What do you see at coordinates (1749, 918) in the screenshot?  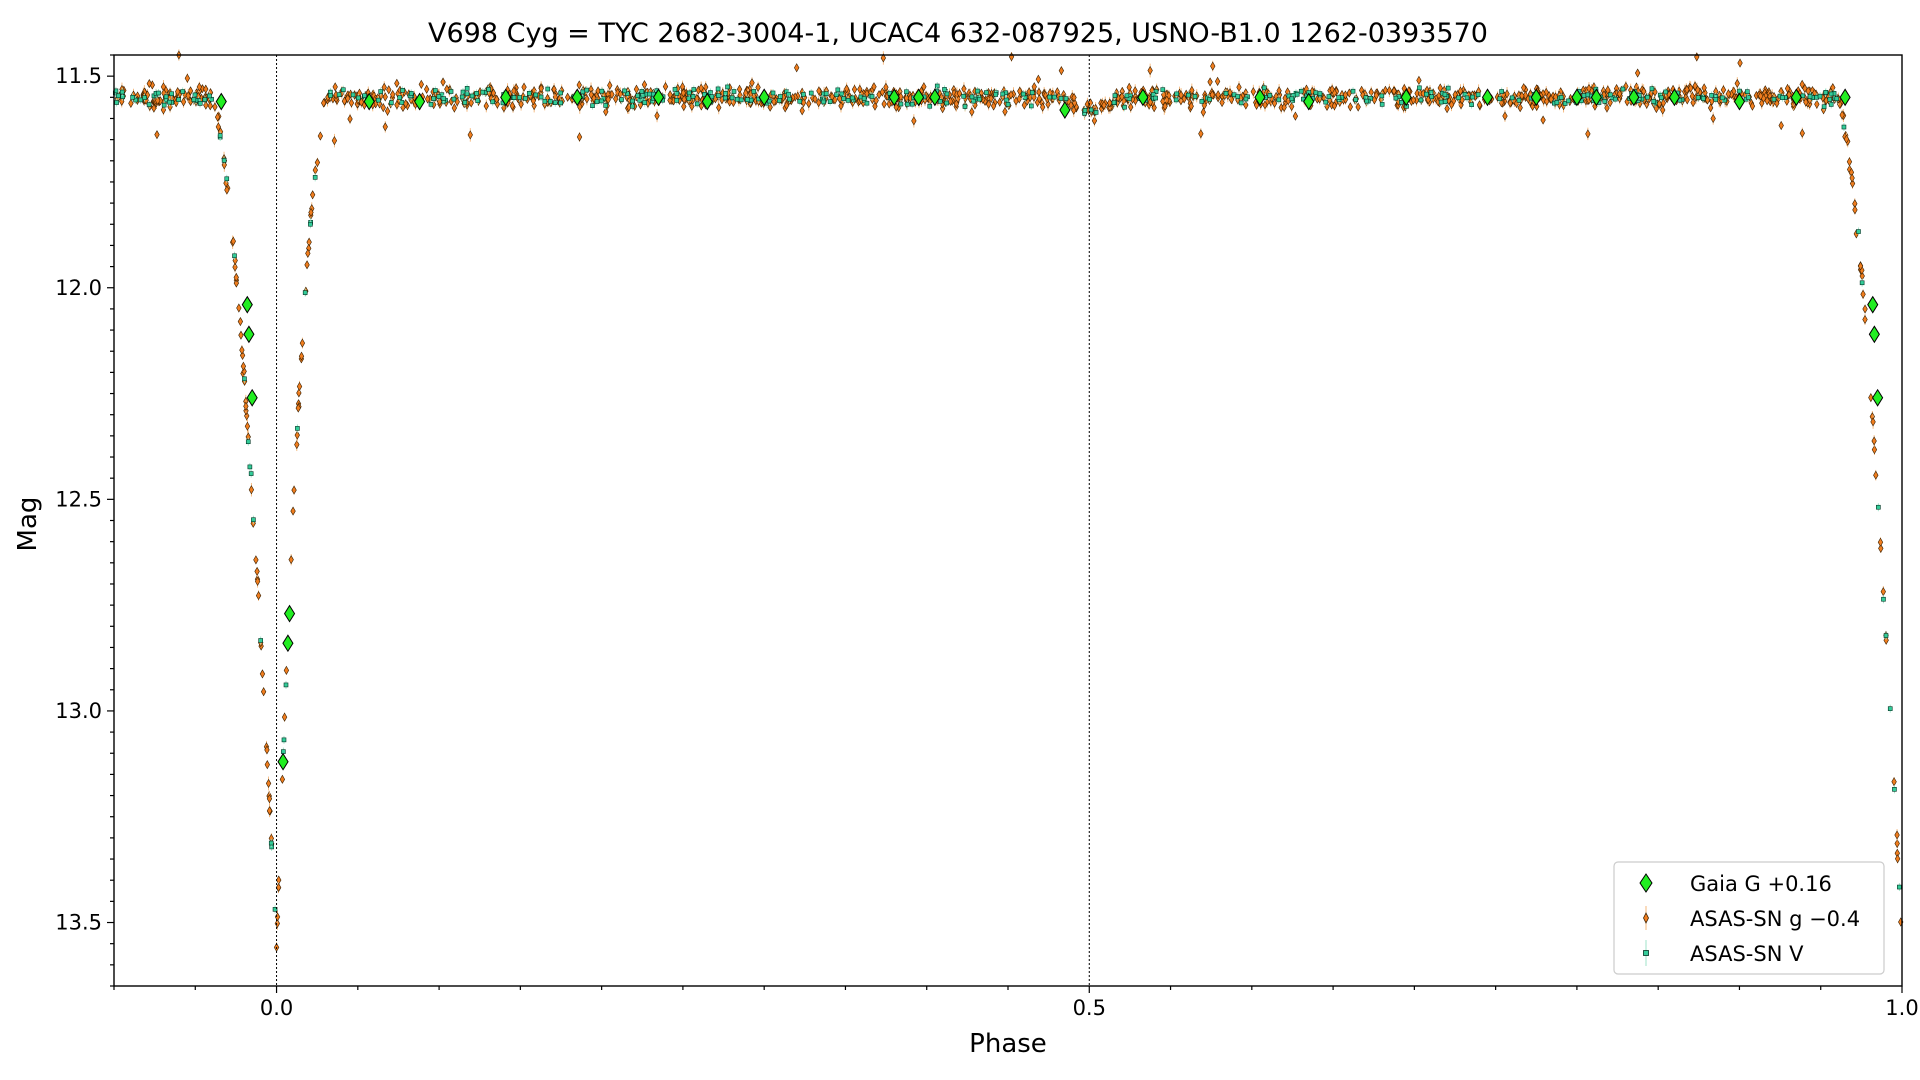 I see `legend: Gaia G +0.16 ASAS-SN g −0.4 ASAS-SN V` at bounding box center [1749, 918].